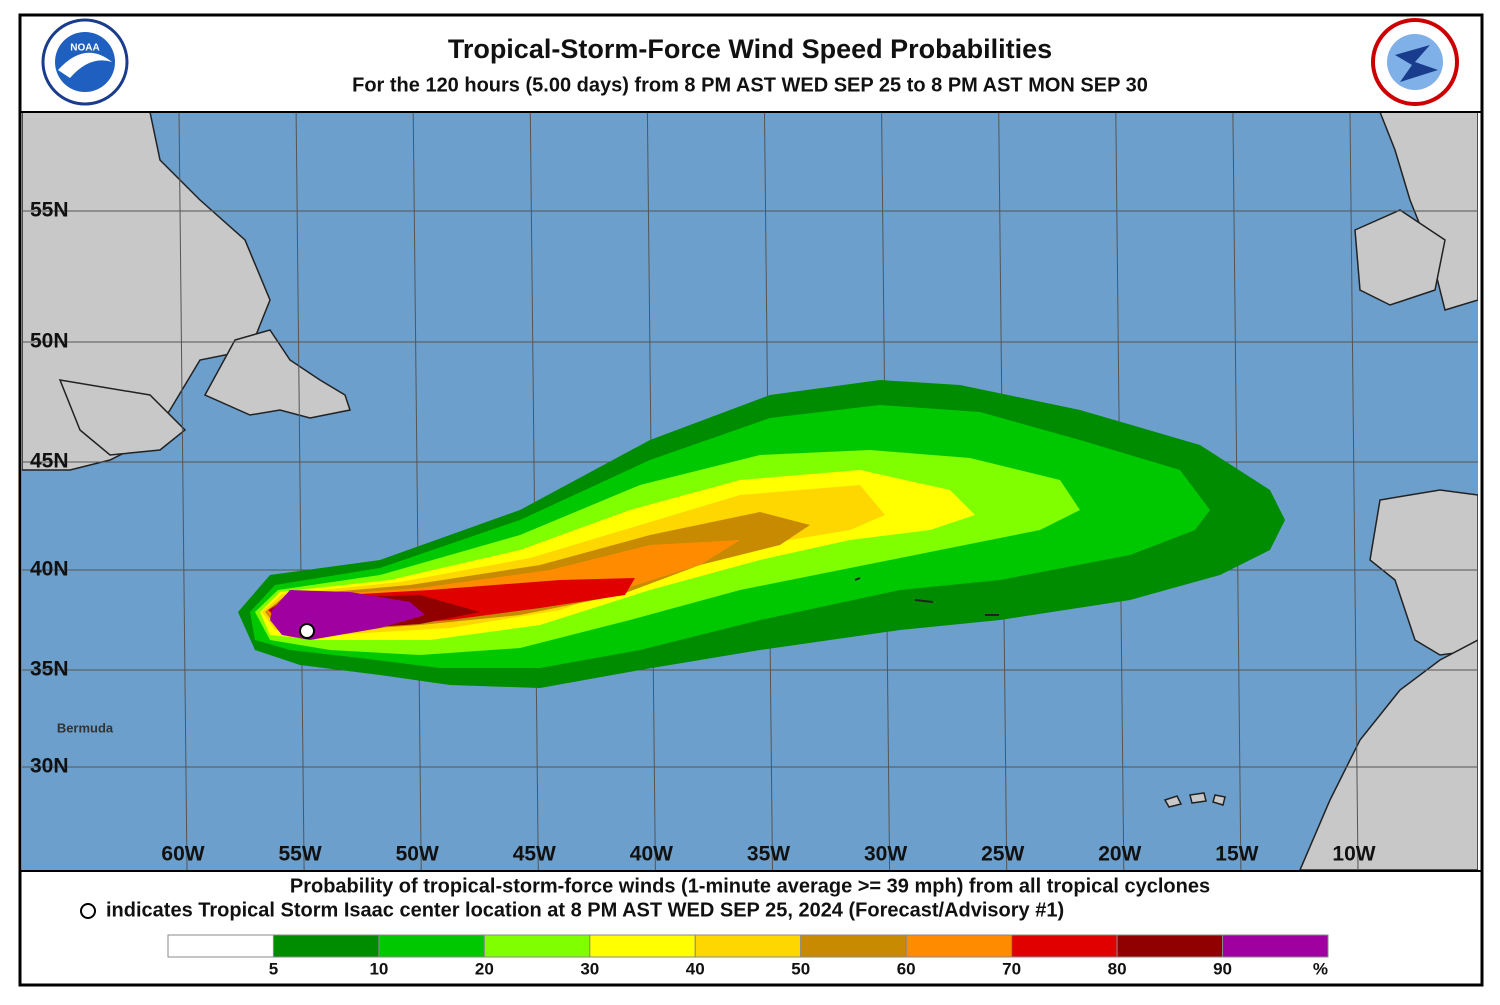 The height and width of the screenshot is (1005, 1500). Describe the element at coordinates (49, 669) in the screenshot. I see `latitude-label: 35N` at that location.